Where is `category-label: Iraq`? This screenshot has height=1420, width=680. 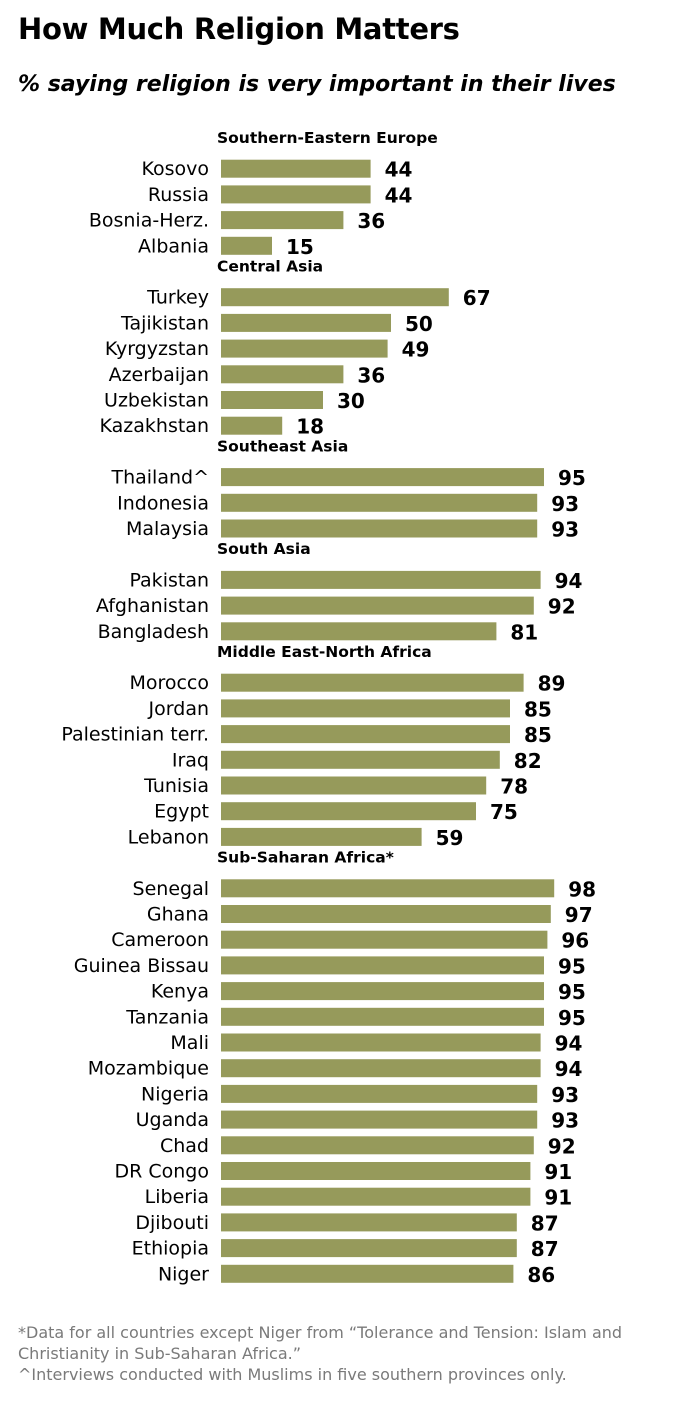 category-label: Iraq is located at coordinates (190, 760).